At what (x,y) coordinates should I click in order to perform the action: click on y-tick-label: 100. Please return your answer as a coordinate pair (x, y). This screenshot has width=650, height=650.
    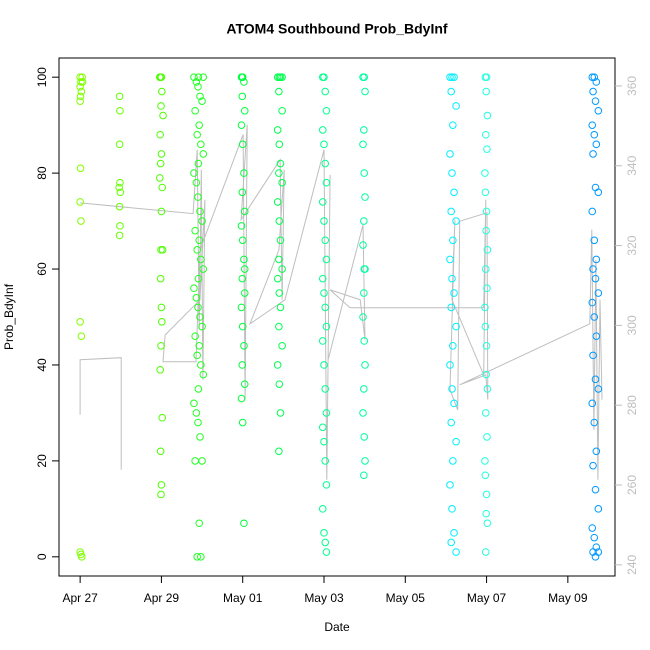
    Looking at the image, I should click on (42, 77).